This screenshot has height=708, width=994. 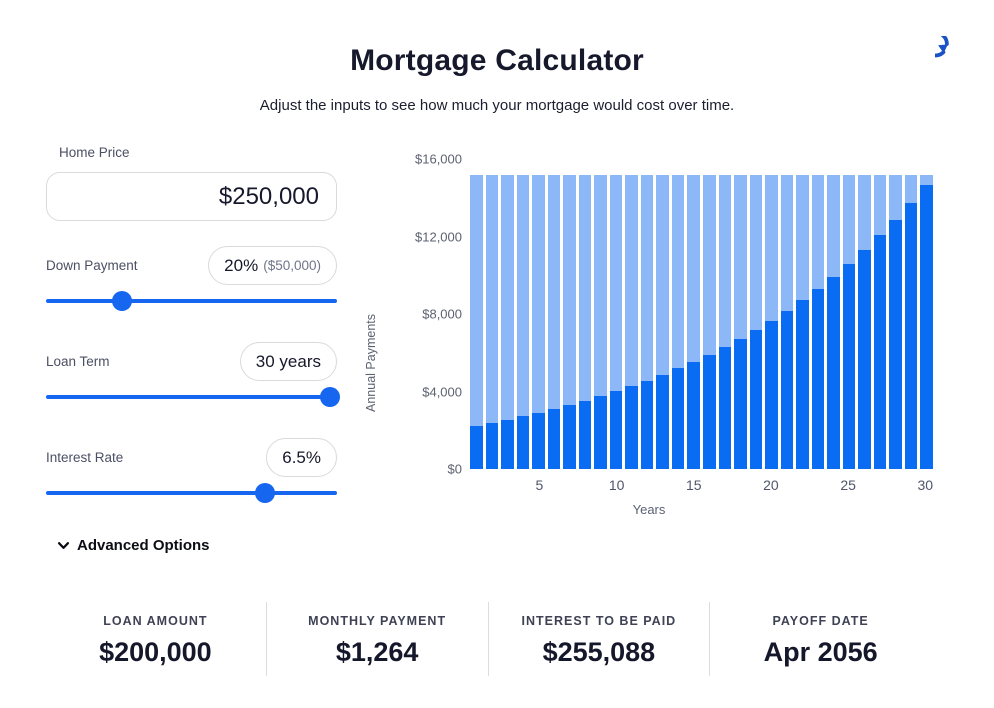 What do you see at coordinates (272, 265) in the screenshot?
I see `down-payment-field: 20% ($50,000)` at bounding box center [272, 265].